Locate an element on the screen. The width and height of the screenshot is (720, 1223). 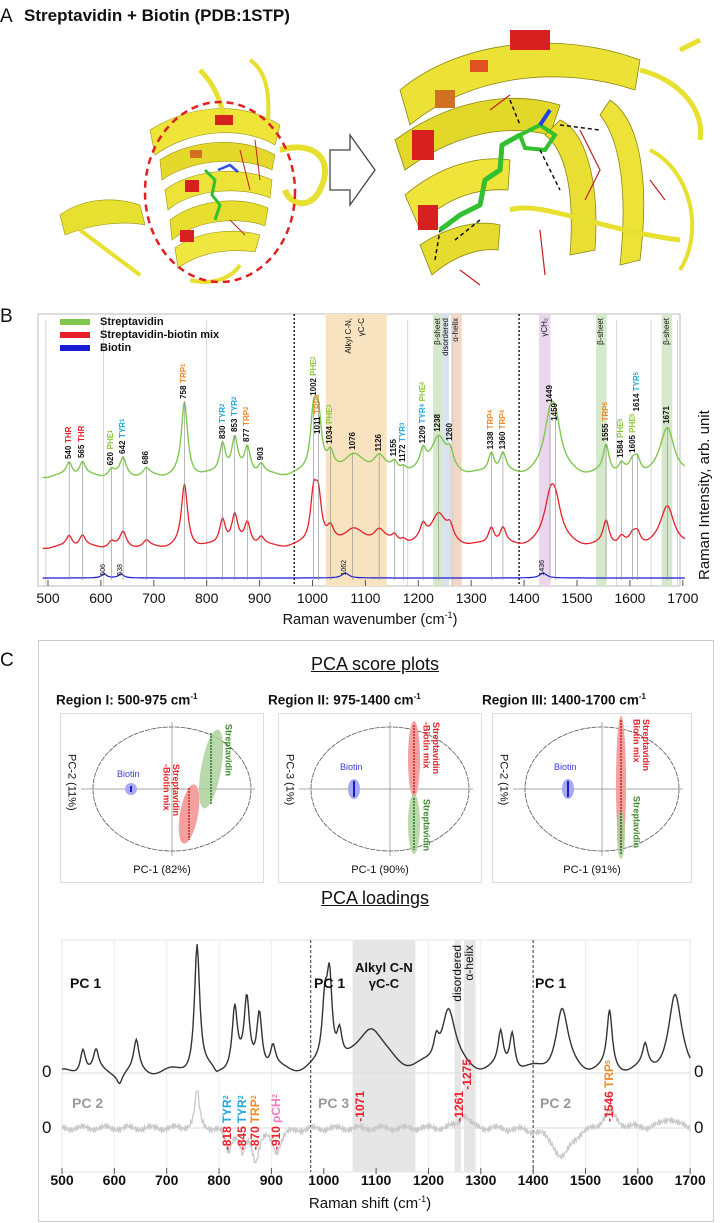
peak-residue: PHE2 is located at coordinates (313, 366).